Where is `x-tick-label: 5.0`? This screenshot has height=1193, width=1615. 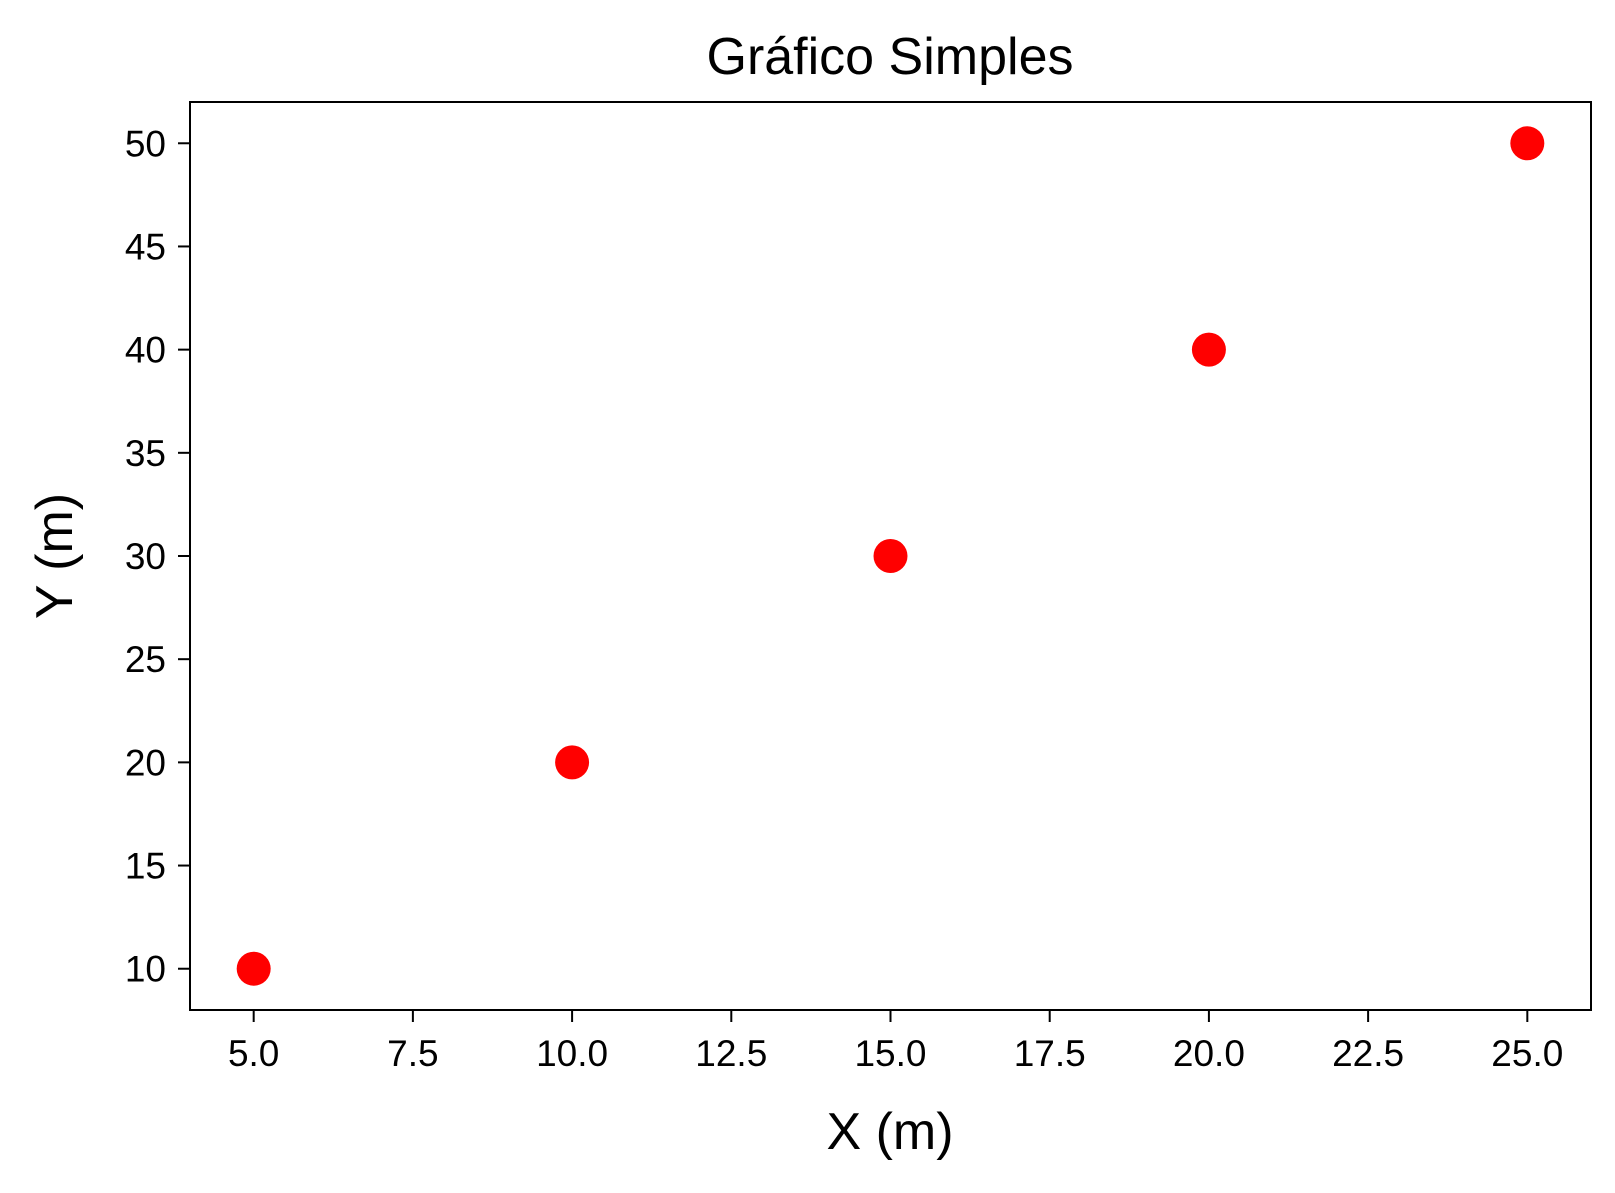
x-tick-label: 5.0 is located at coordinates (253, 1053).